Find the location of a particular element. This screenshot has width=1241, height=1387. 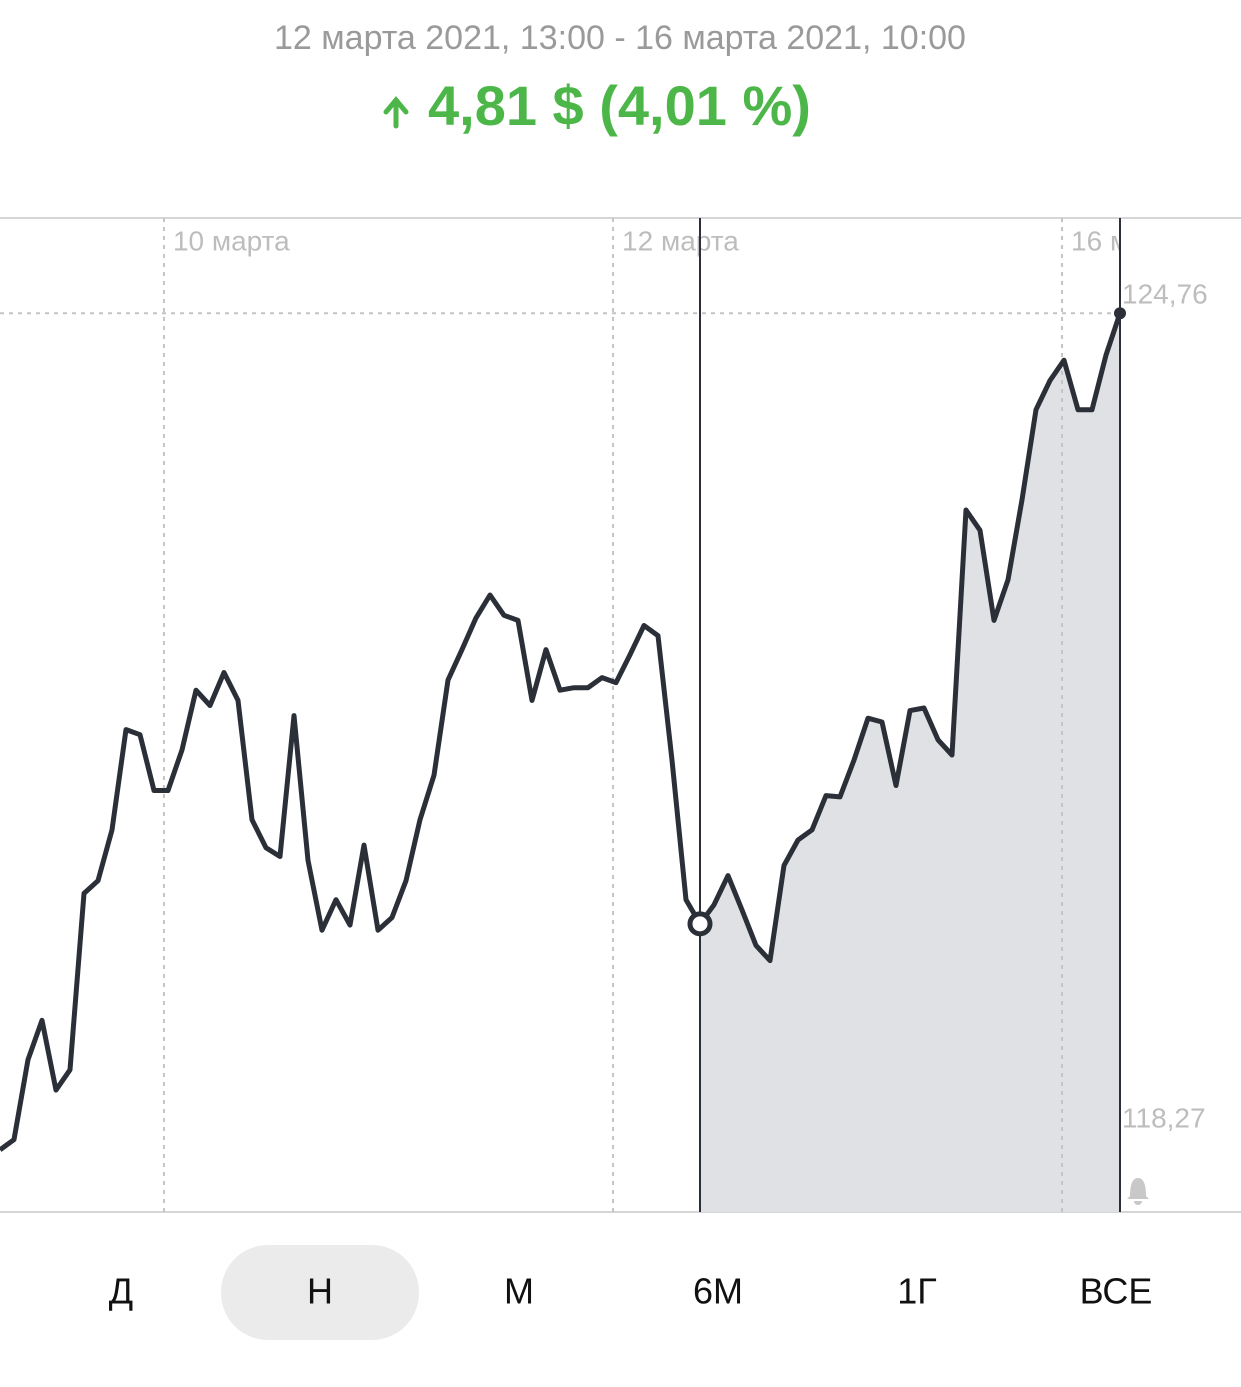

active-period-pill is located at coordinates (320, 1292).